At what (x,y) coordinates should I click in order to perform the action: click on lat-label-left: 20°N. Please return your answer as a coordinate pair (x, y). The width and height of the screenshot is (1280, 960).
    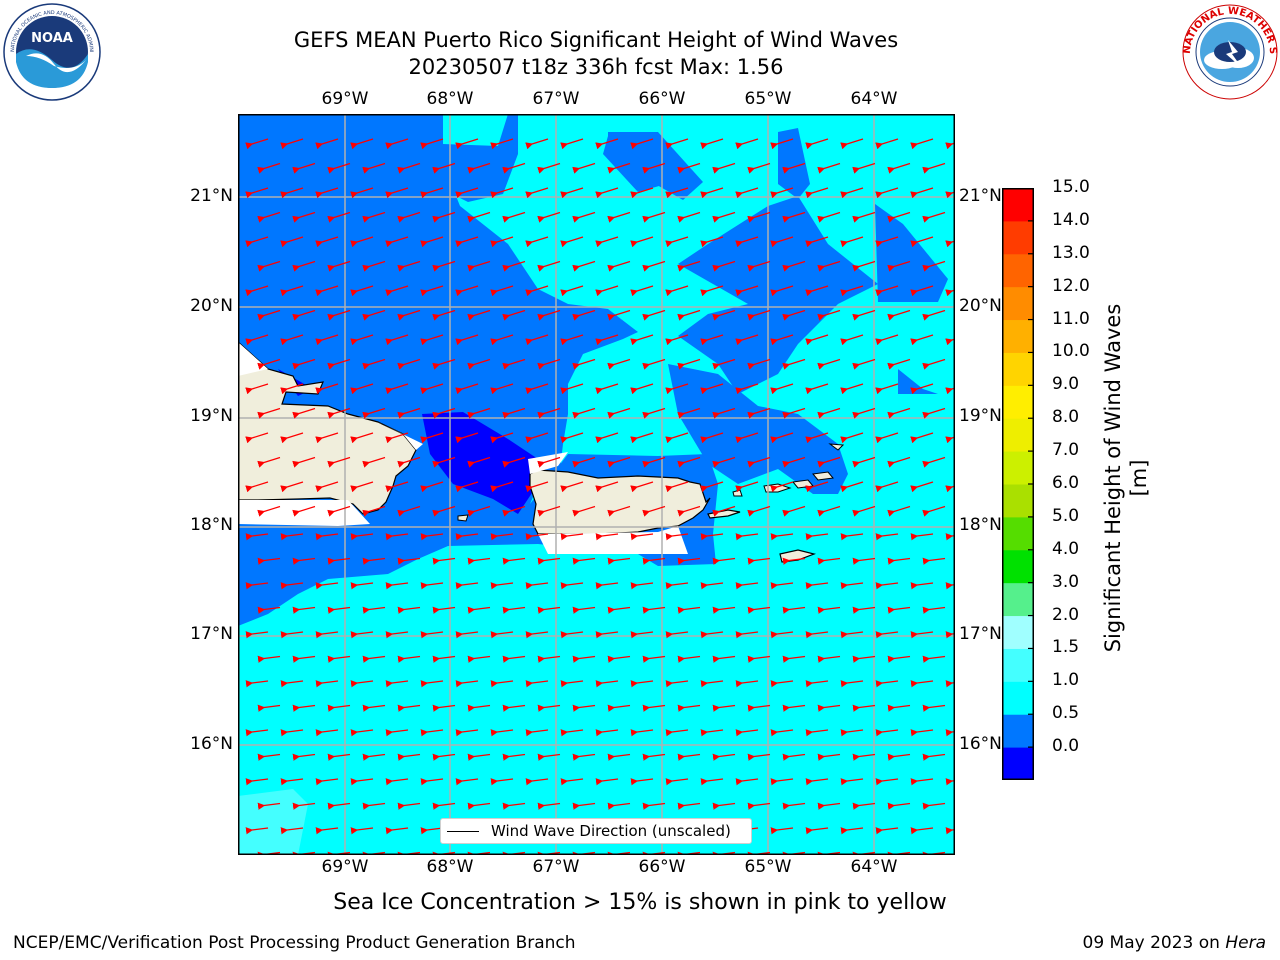
    Looking at the image, I should click on (211, 306).